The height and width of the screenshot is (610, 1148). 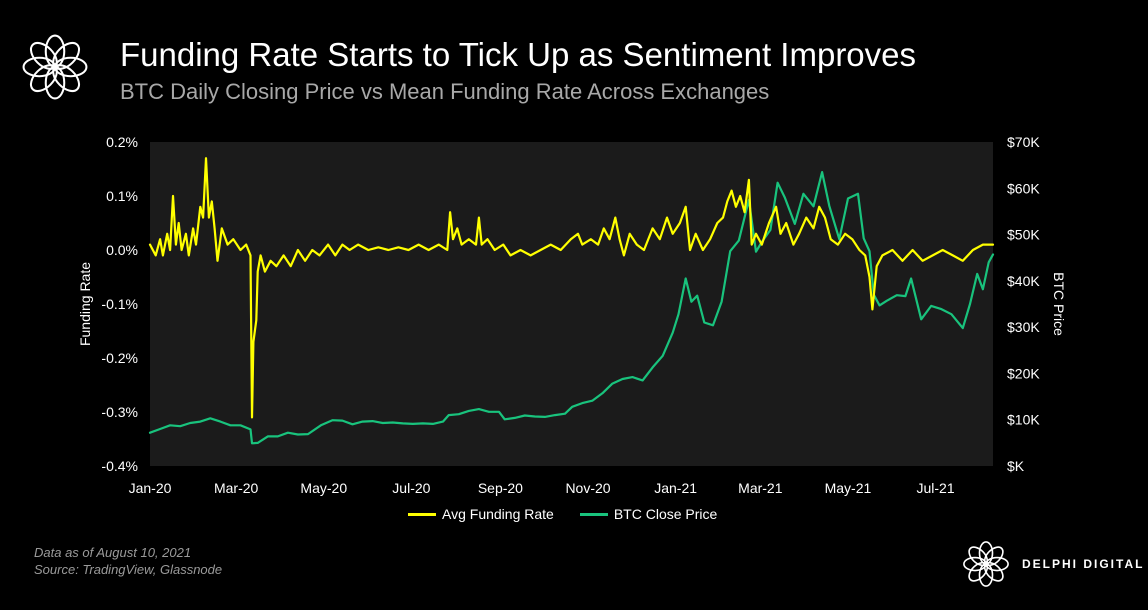 I want to click on y-right-tick-label: $10K, so click(x=1023, y=420).